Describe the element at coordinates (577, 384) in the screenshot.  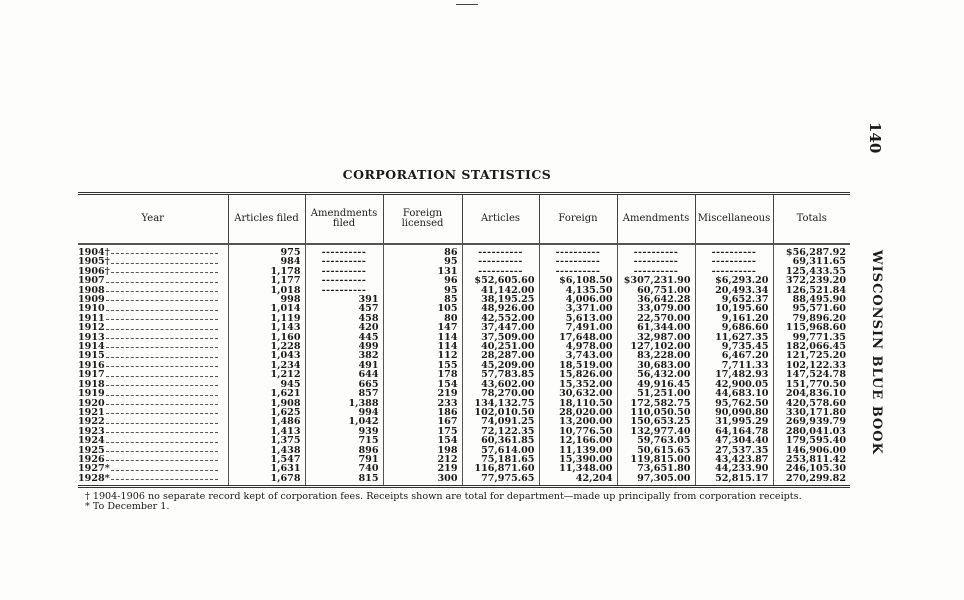
I see `table-cell: 15,352.00` at that location.